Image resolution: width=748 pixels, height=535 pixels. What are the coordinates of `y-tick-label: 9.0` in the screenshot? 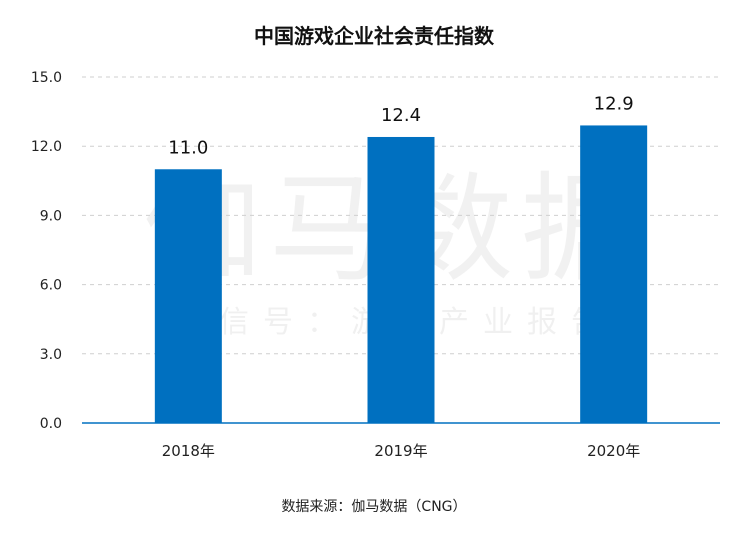 It's located at (51, 216).